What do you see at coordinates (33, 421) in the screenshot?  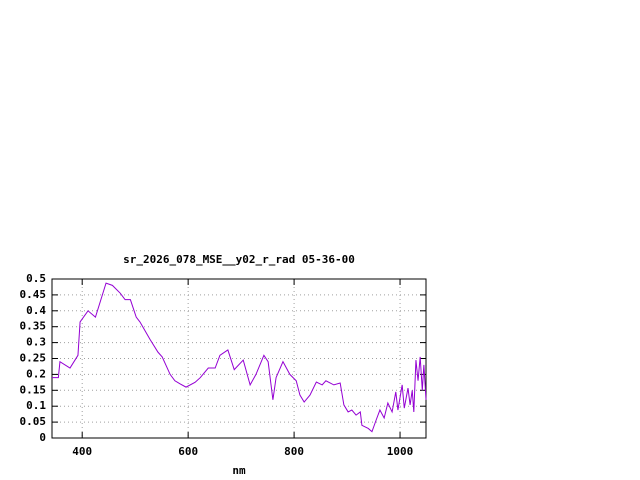 I see `y-tick-label: 0.05` at bounding box center [33, 421].